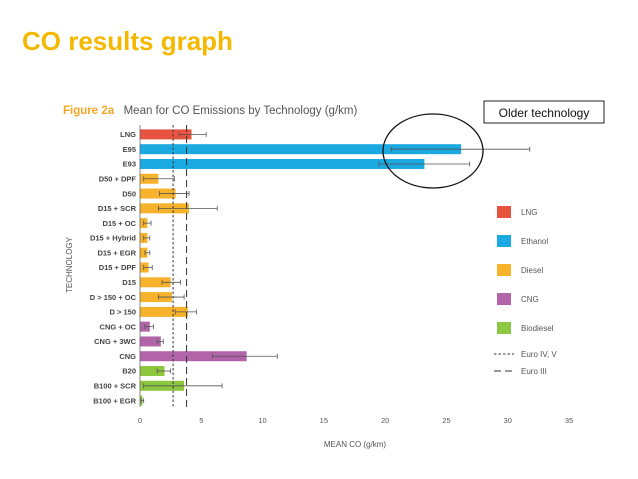 The height and width of the screenshot is (479, 638). Describe the element at coordinates (180, 266) in the screenshot. I see `reference-lines-layer` at that location.